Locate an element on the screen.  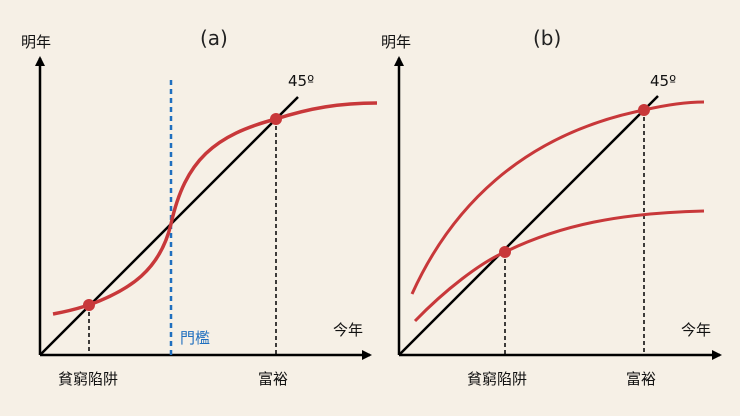
poverty-dot-b is located at coordinates (505, 252).